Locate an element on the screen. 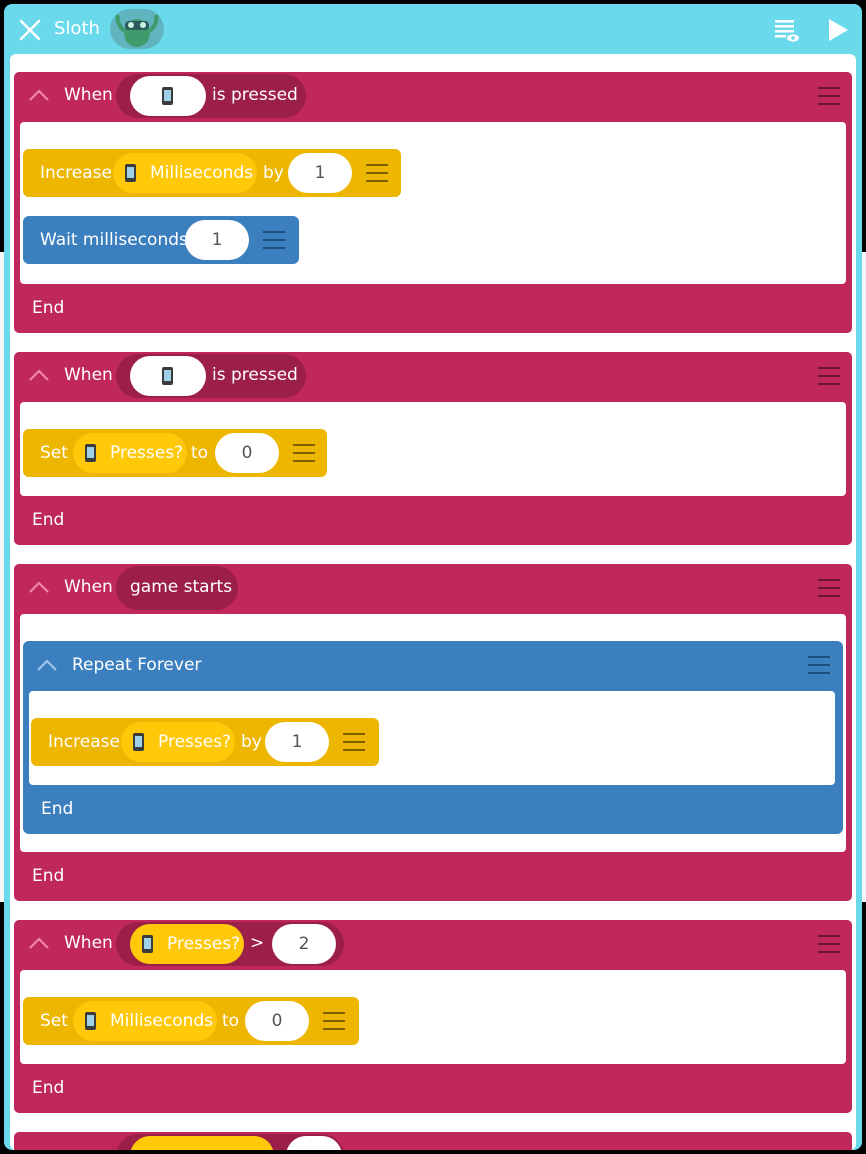  sloth-character-icon is located at coordinates (137, 30).